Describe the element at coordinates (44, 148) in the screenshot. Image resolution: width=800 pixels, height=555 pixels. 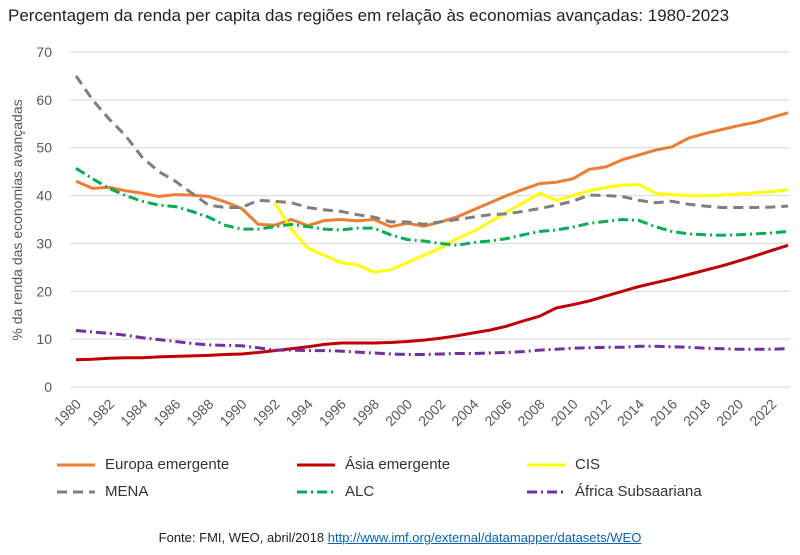
I see `y-tick-label: 50` at that location.